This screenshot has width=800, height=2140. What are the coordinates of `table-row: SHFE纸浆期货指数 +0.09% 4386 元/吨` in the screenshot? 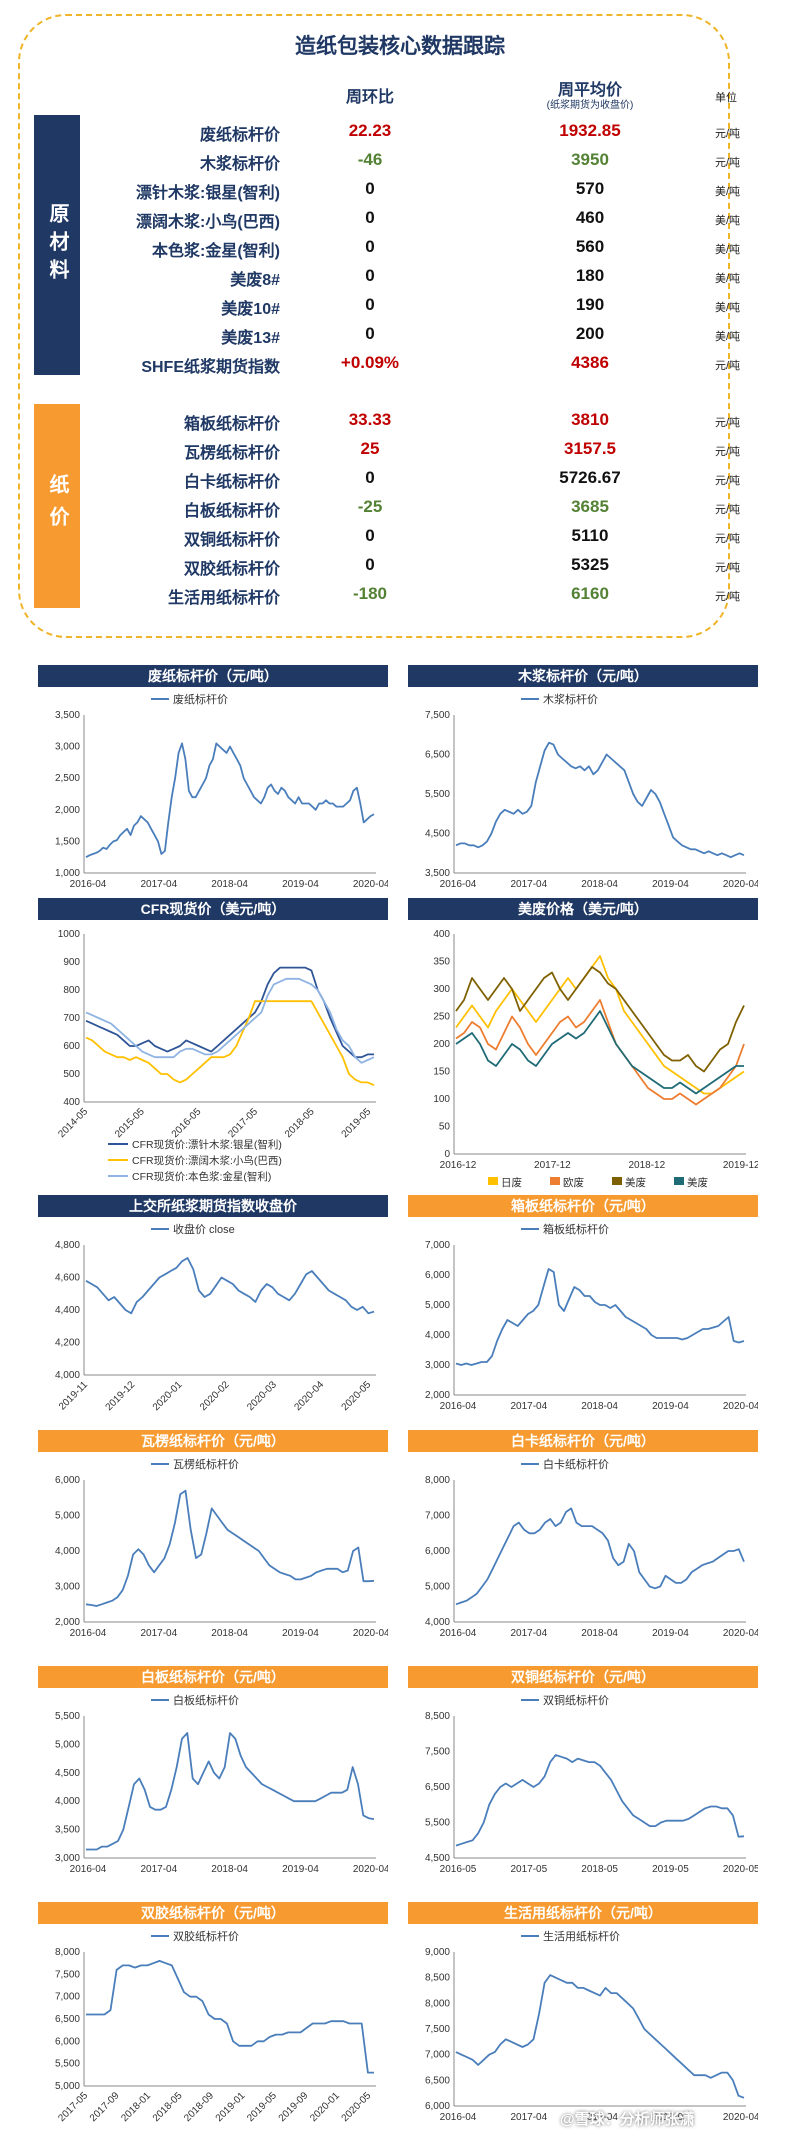 It's located at (400, 363).